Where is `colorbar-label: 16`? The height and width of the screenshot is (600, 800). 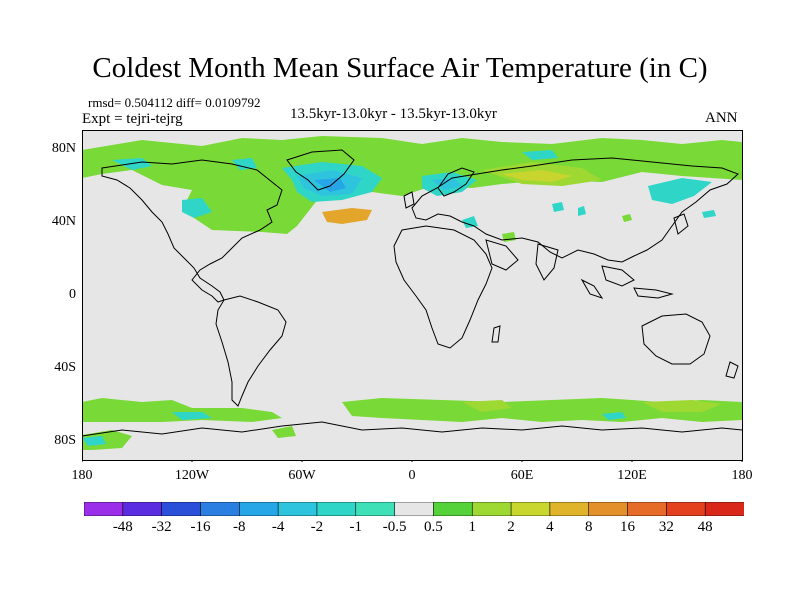
colorbar-label: 16 is located at coordinates (628, 527).